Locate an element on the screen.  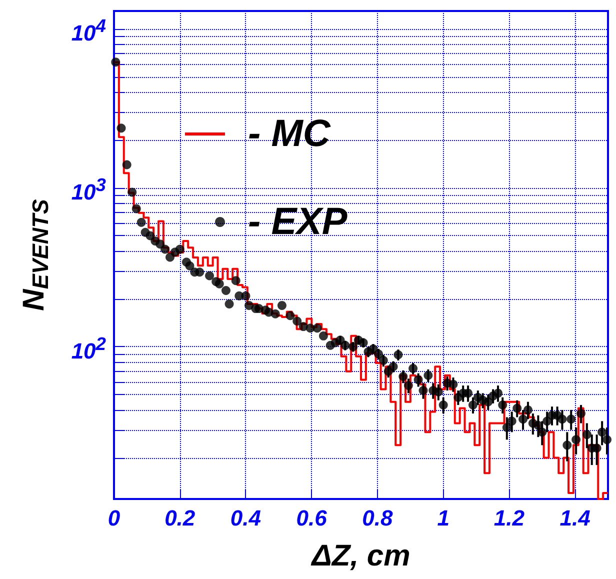
x-tick-label: 0.8 is located at coordinates (378, 518).